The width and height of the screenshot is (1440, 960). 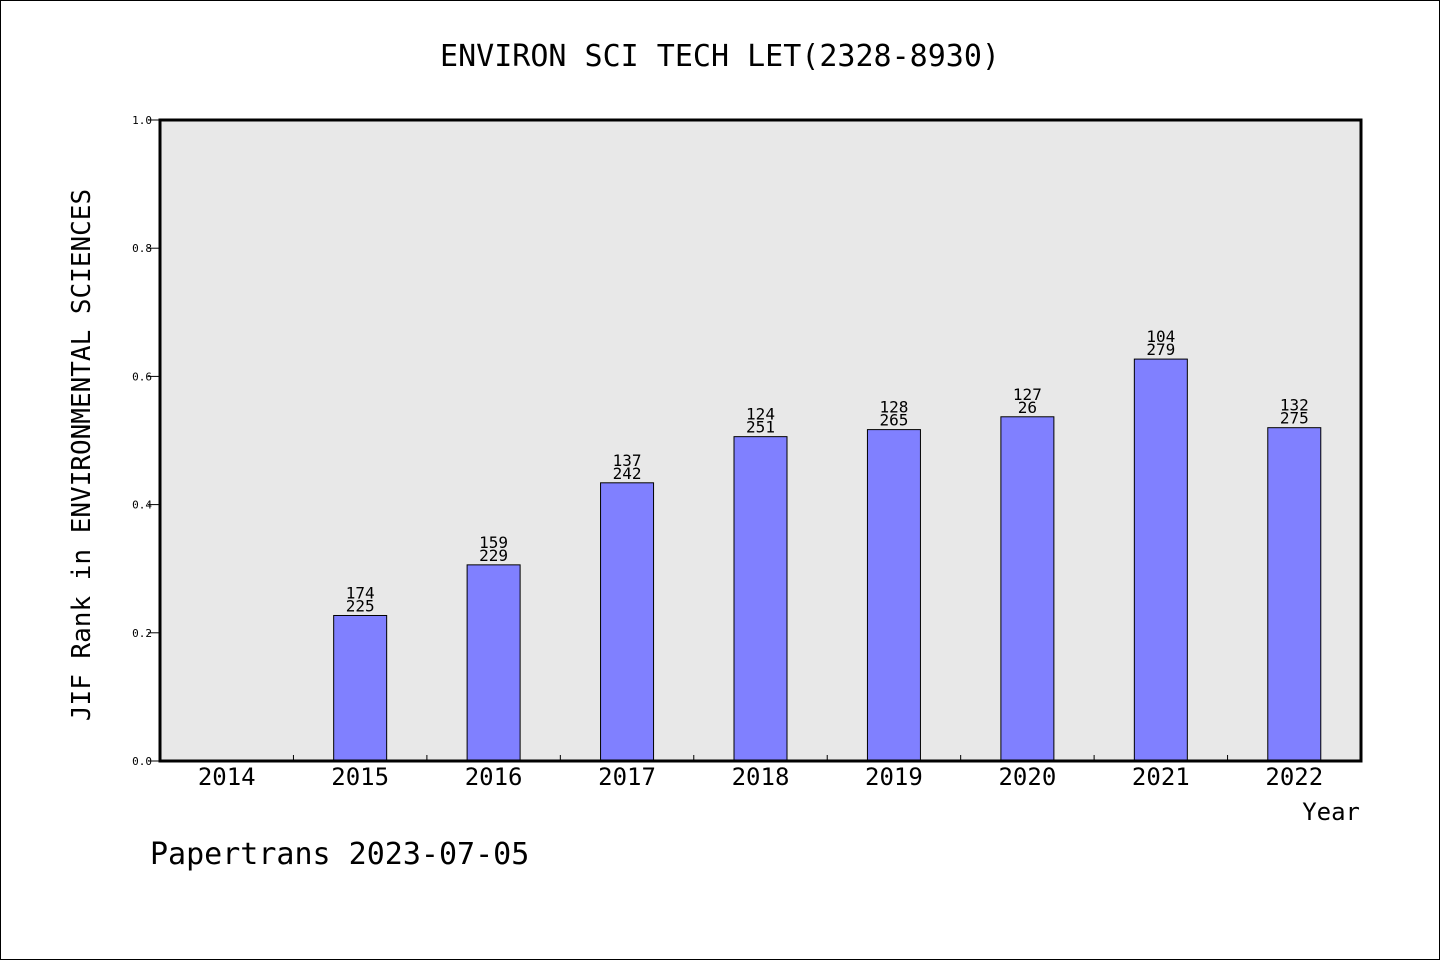 What do you see at coordinates (142, 505) in the screenshot?
I see `y-tick-label: 0.4` at bounding box center [142, 505].